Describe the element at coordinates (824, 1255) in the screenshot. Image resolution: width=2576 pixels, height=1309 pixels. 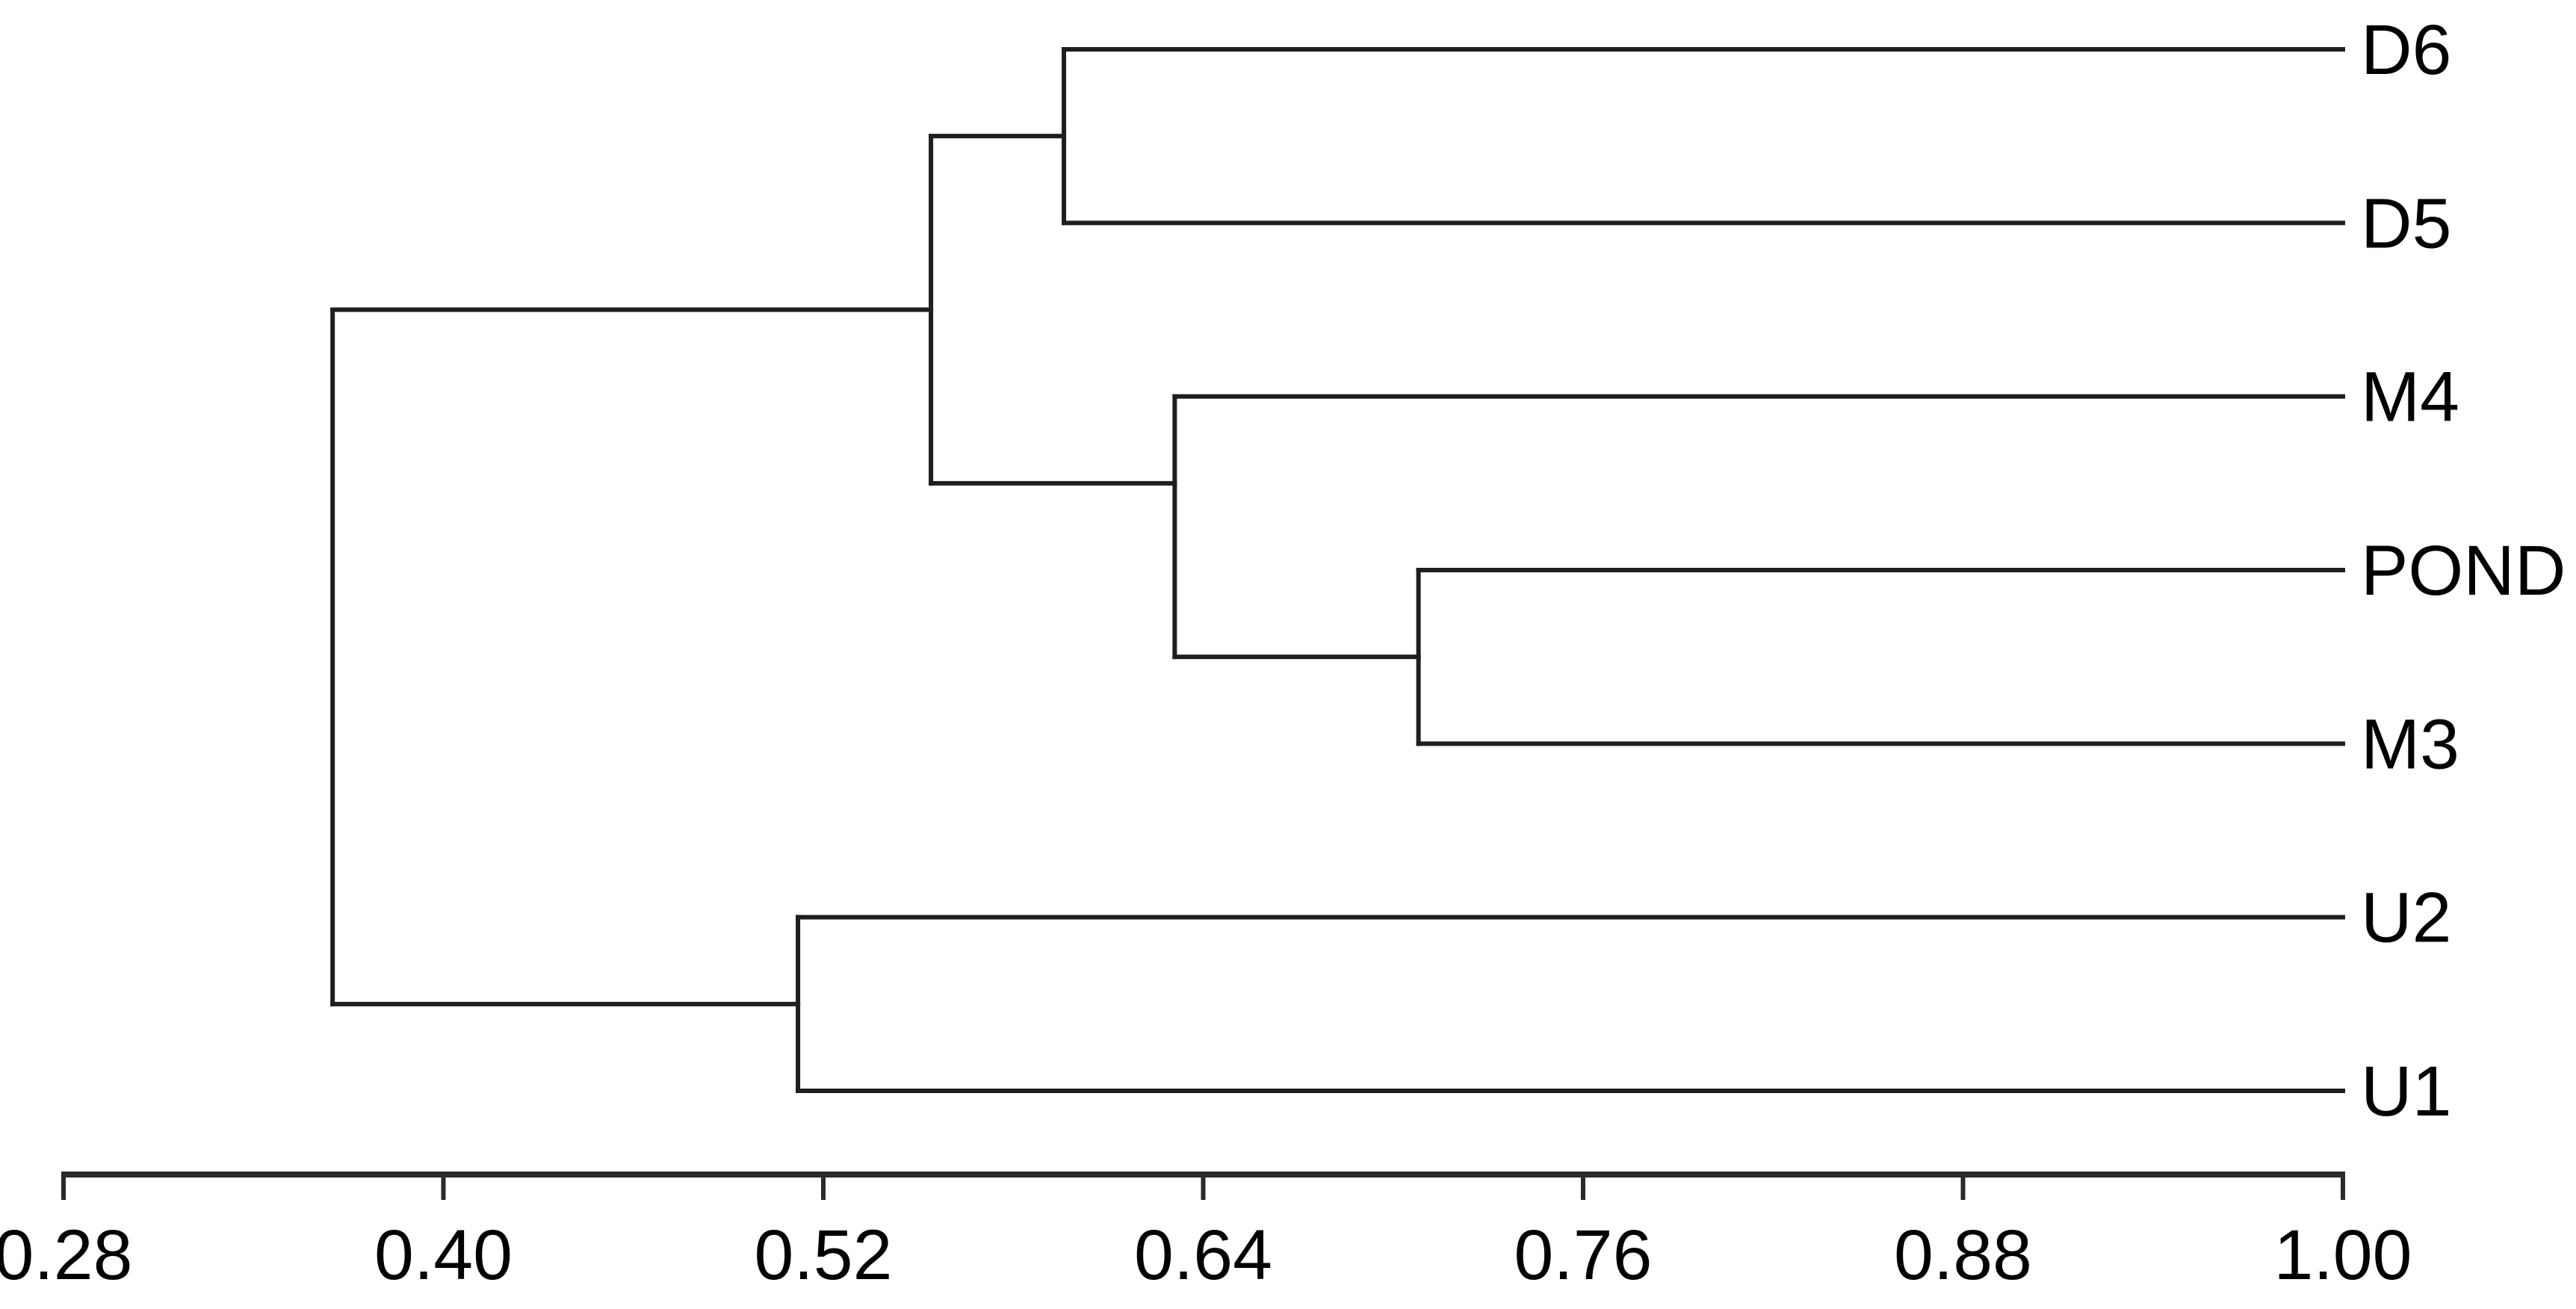
I see `axis-tick-label-2: 0.52` at that location.